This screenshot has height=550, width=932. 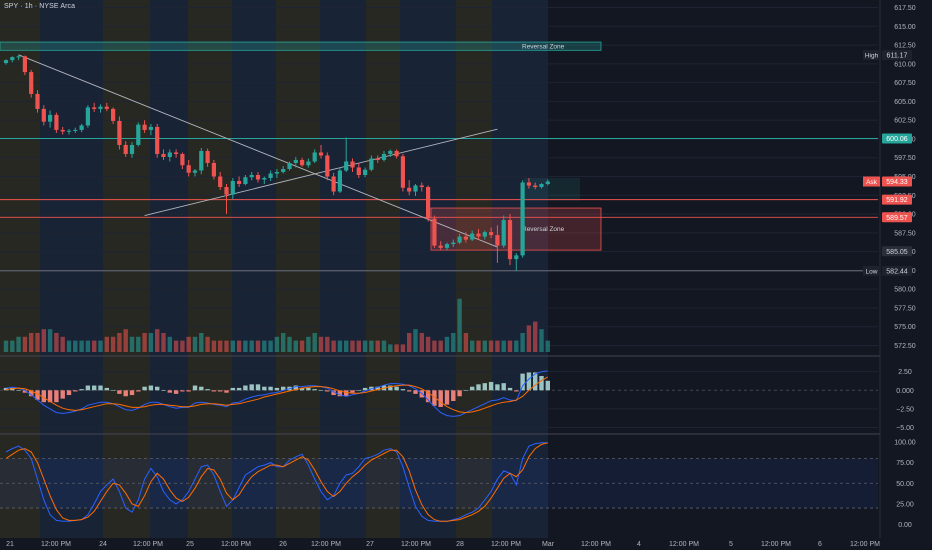 What do you see at coordinates (905, 27) in the screenshot?
I see `price-tick-label: 615.00` at bounding box center [905, 27].